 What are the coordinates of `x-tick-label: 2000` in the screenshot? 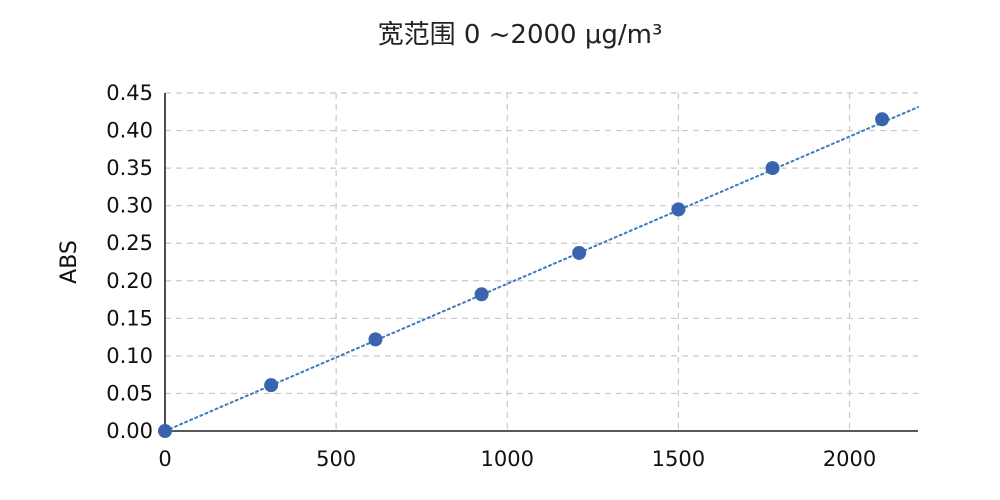 It's located at (849, 459).